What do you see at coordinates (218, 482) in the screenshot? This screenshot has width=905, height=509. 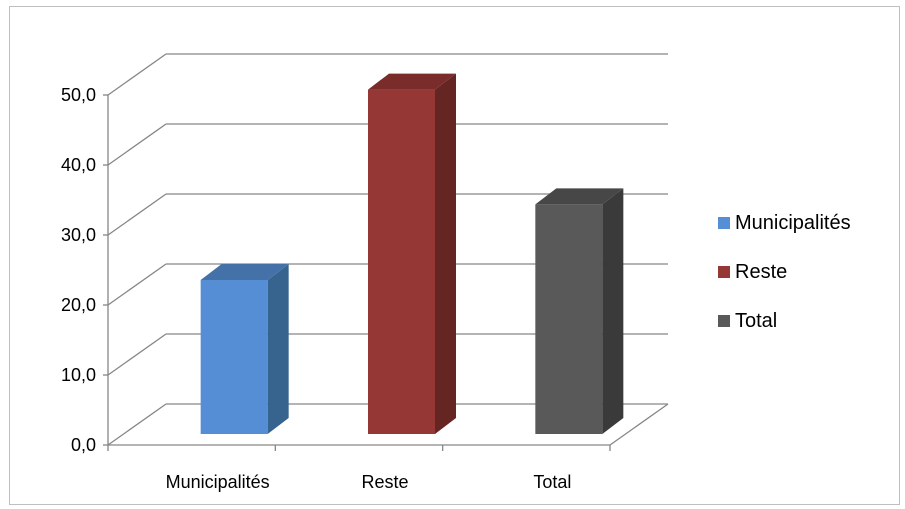 I see `x-tick-label: Municipalités` at bounding box center [218, 482].